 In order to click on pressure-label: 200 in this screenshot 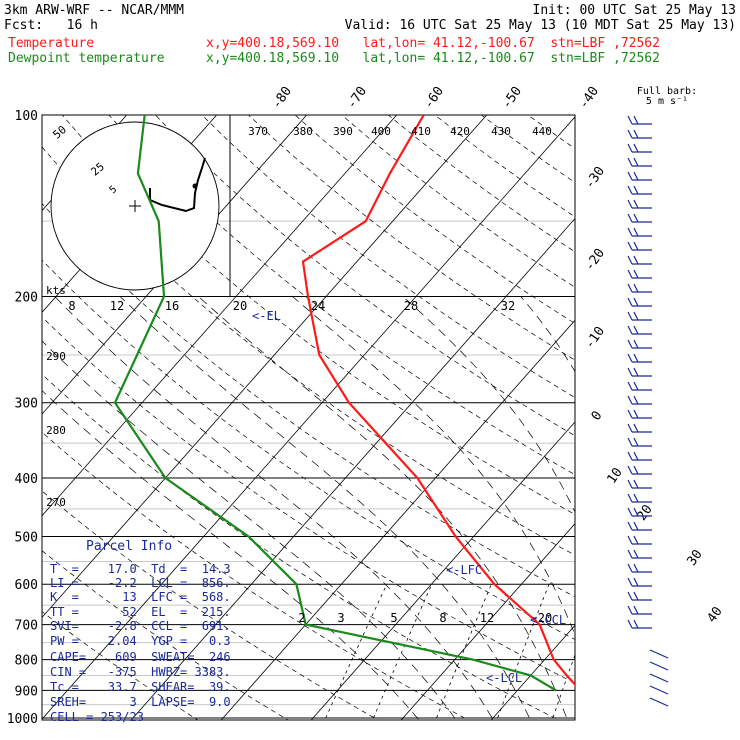, I will do `click(26, 298)`.